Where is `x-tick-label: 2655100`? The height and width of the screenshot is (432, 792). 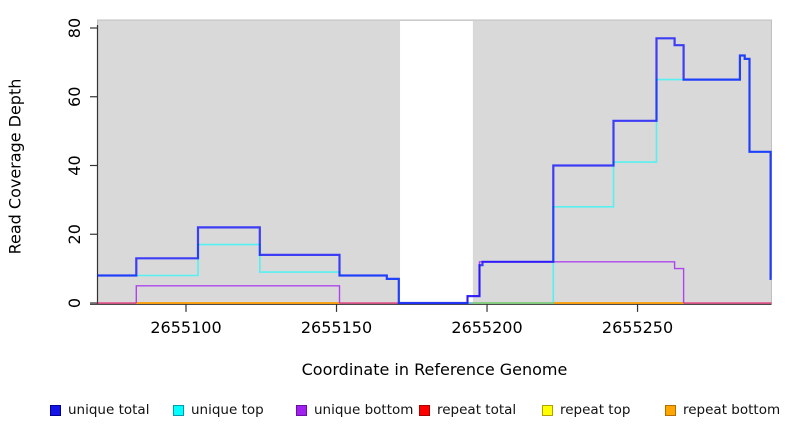
x-tick-label: 2655100 is located at coordinates (185, 327).